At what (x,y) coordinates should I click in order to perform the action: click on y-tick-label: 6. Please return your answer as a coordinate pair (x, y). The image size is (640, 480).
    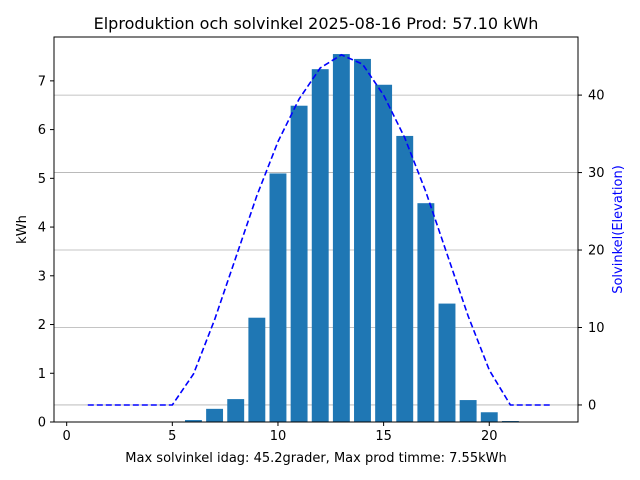
    Looking at the image, I should click on (42, 130).